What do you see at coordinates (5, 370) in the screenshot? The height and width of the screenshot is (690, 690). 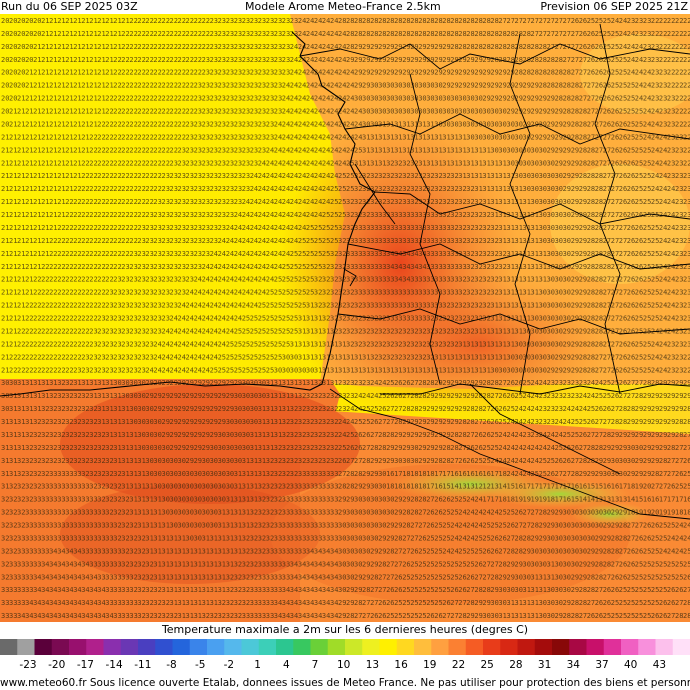 I see `temperature-value: 21` at bounding box center [5, 370].